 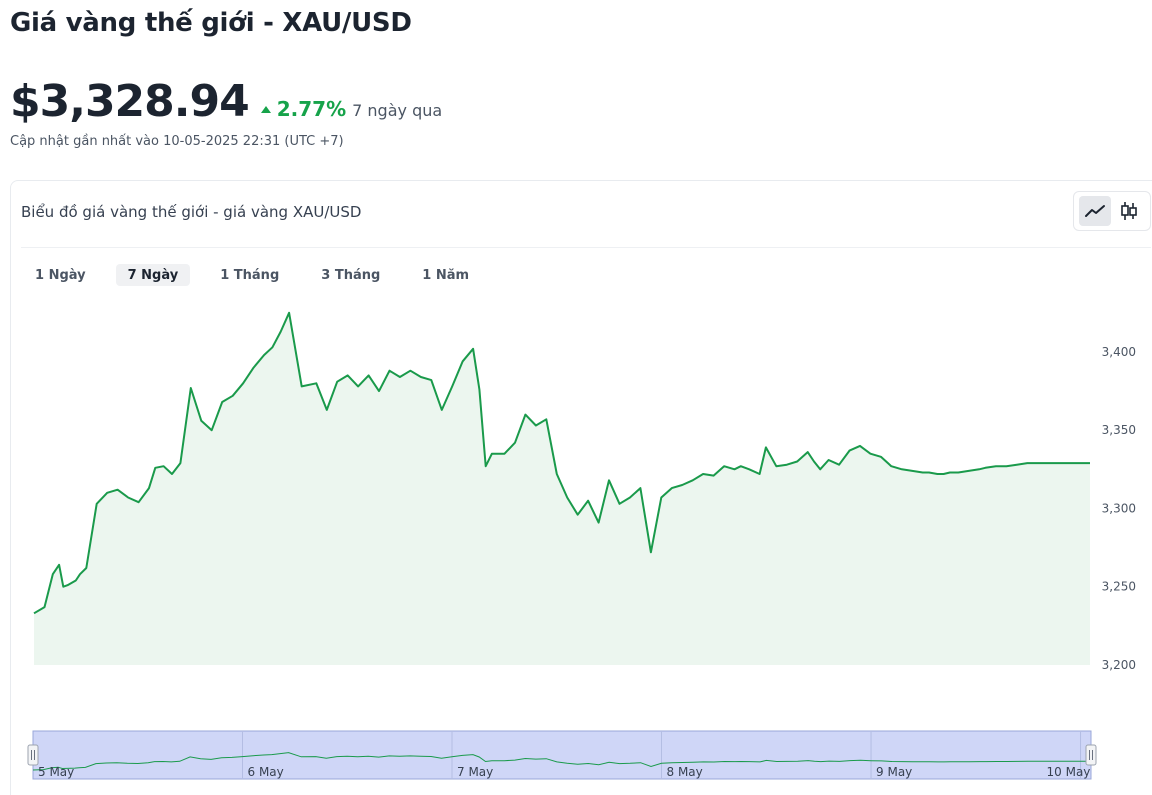 I want to click on line-chart-button, so click(x=1095, y=211).